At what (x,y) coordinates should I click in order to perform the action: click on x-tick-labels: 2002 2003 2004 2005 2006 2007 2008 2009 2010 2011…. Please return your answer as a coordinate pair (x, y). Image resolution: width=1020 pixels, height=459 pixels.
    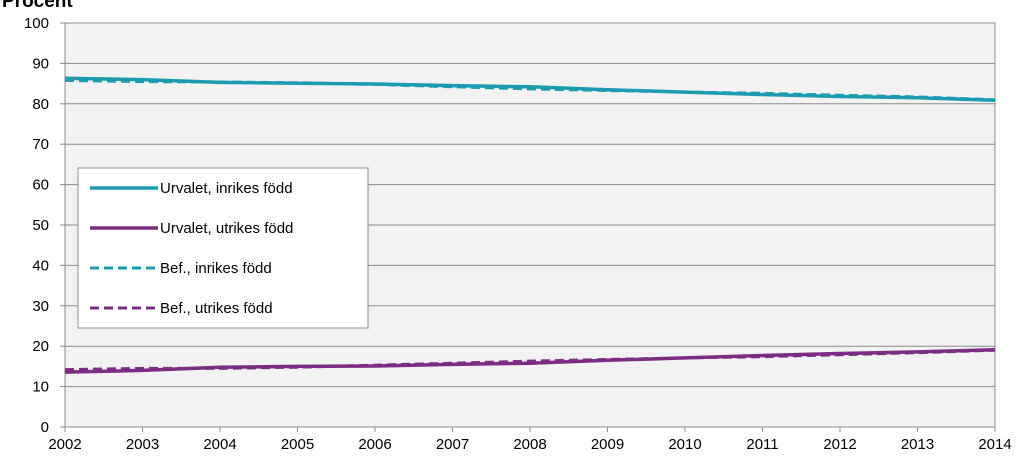
    Looking at the image, I should click on (530, 440).